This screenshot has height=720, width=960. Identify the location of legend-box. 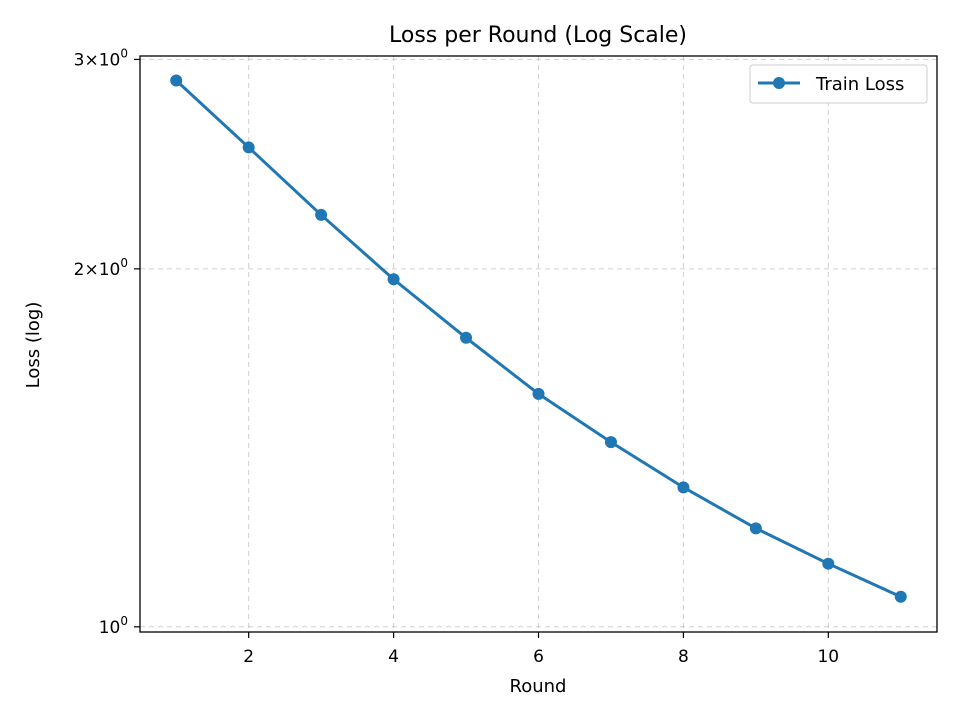
(838, 84).